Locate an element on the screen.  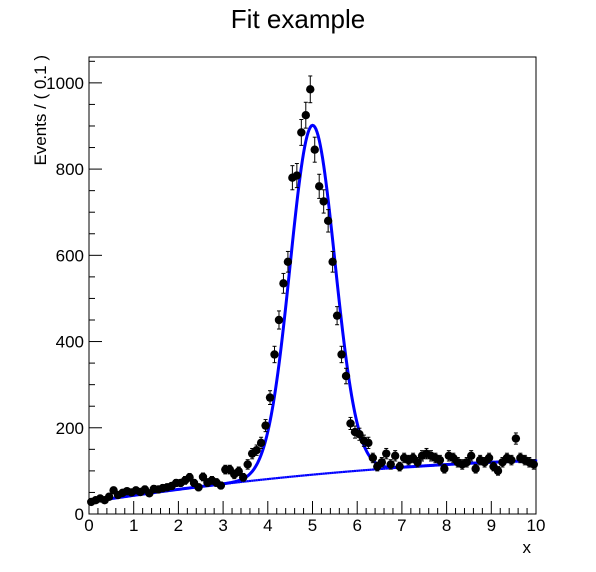
y-tick-label: 600 is located at coordinates (70, 255).